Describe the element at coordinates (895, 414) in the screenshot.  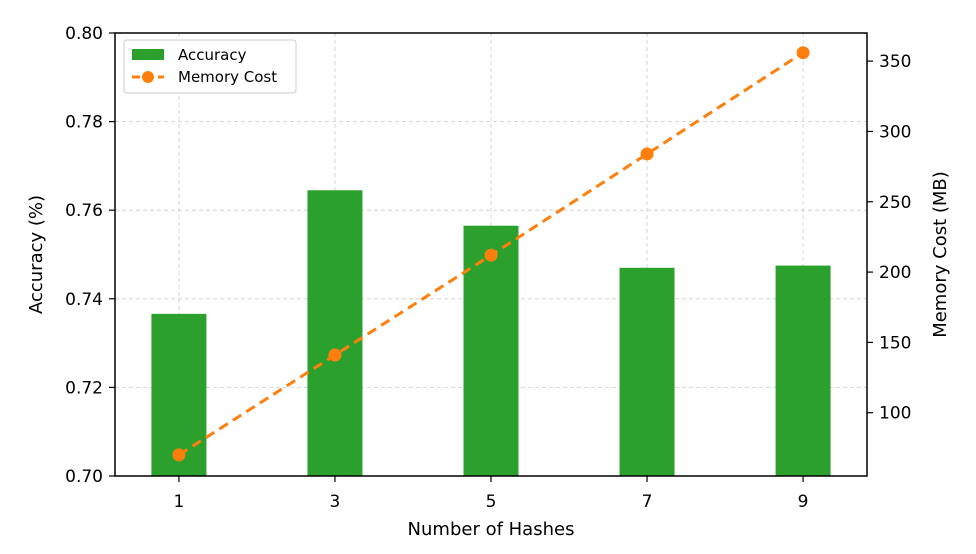
I see `right-tick-label: 100` at that location.